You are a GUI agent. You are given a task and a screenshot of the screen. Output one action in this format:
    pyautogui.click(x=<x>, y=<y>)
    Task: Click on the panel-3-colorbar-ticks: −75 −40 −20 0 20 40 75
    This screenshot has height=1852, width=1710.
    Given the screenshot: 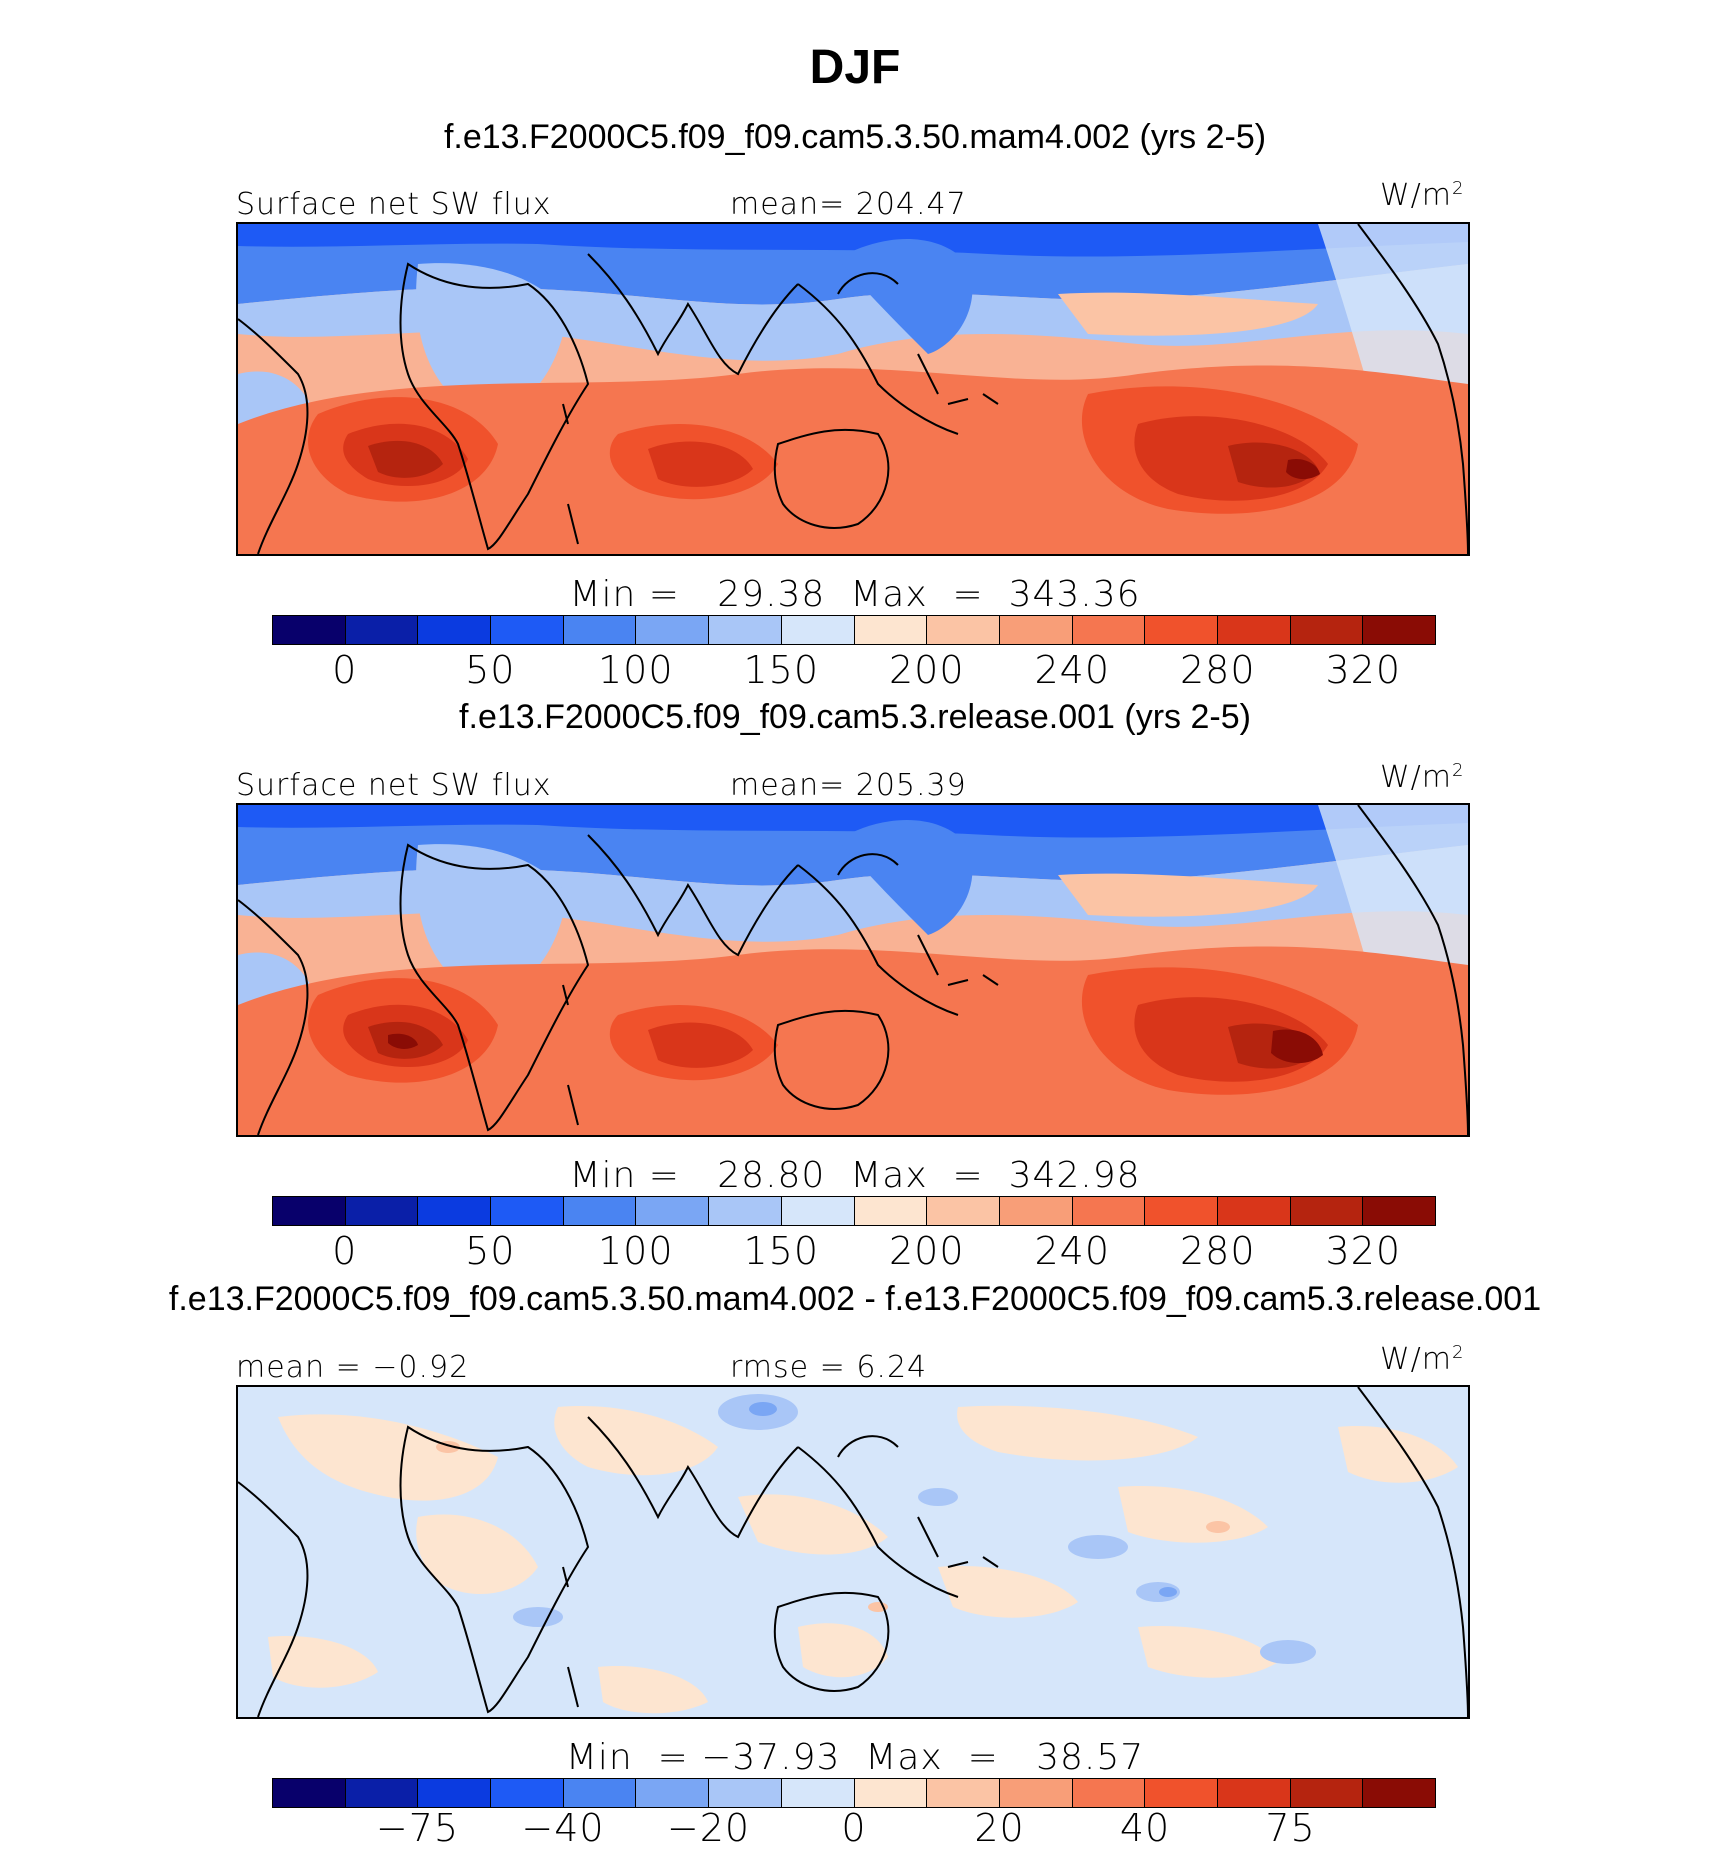 What is the action you would take?
    pyautogui.click(x=855, y=1829)
    